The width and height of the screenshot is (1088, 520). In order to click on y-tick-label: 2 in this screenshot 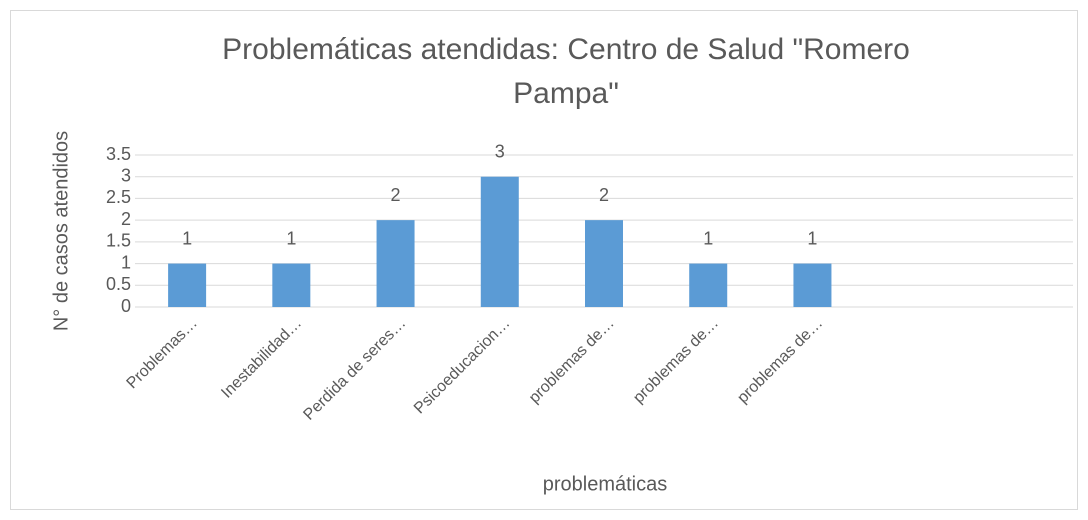, I will do `click(126, 219)`.